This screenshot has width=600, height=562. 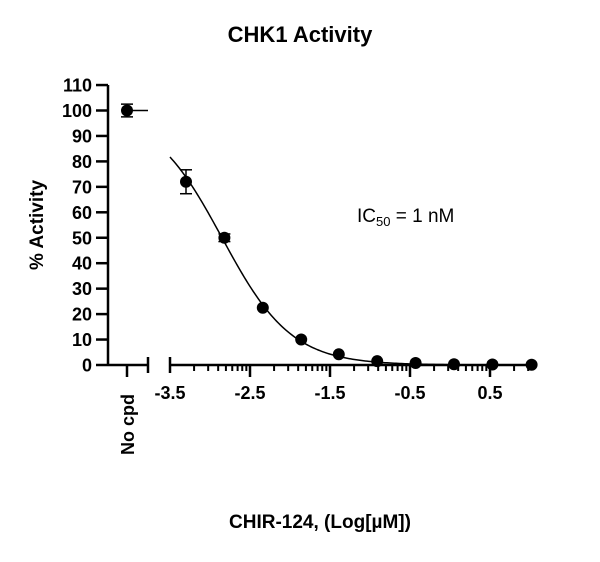 I want to click on x-axis-label: CHIR-124, (Log[µM]), so click(x=320, y=522).